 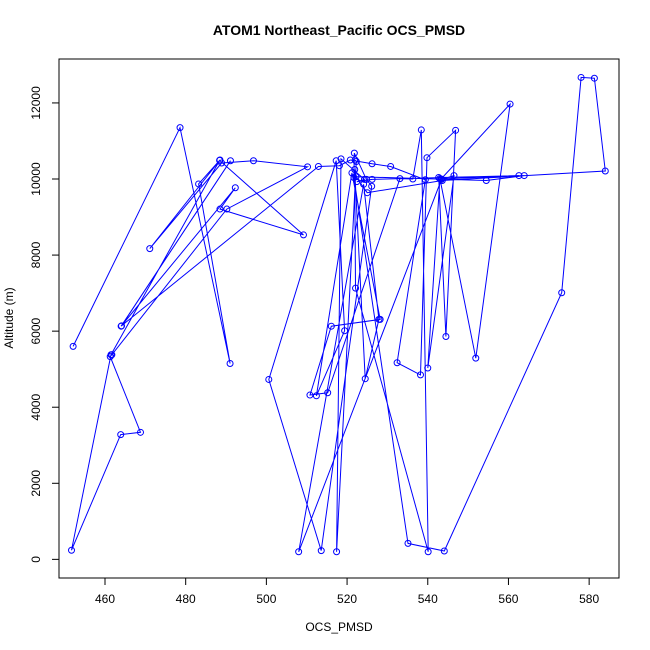 I want to click on x-tick-label: 500, so click(x=266, y=599).